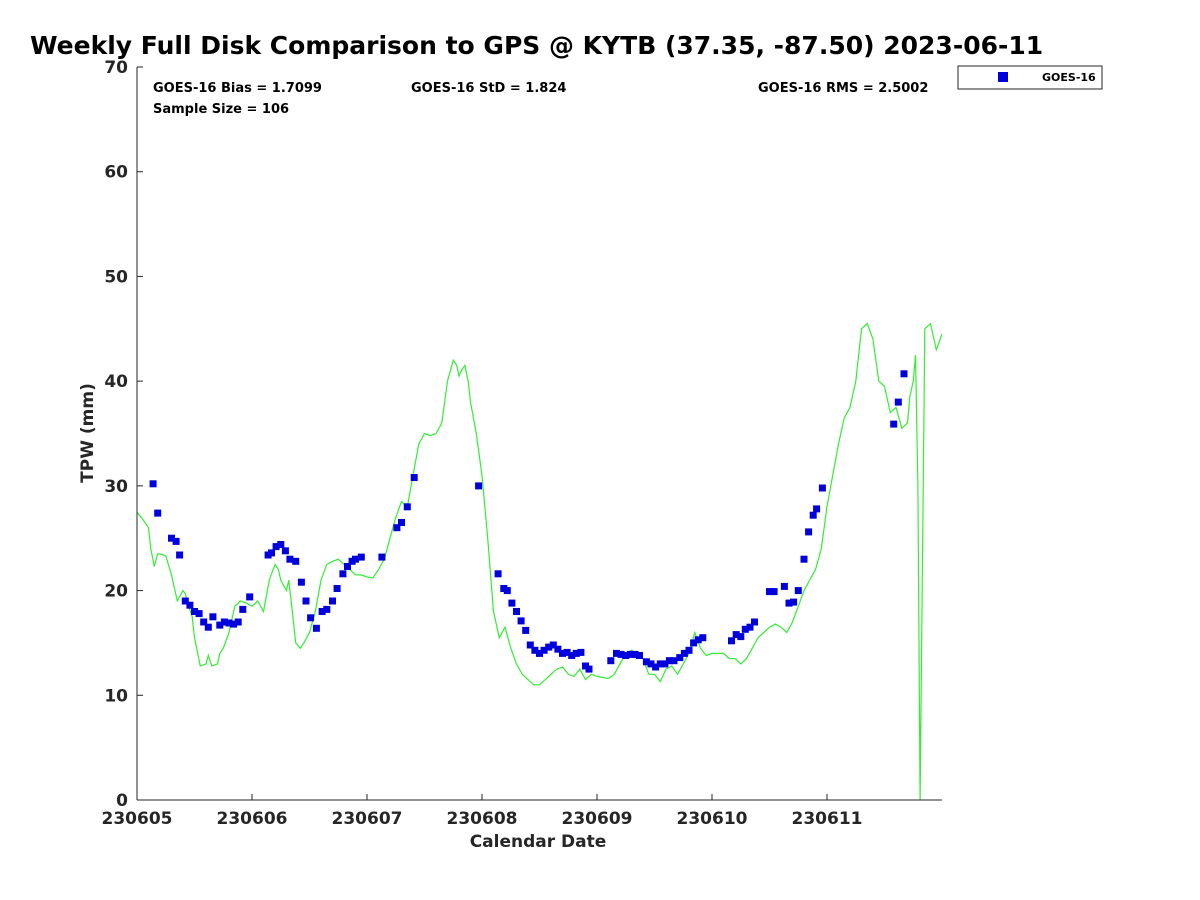 The height and width of the screenshot is (900, 1200). I want to click on y-tick-label: 60, so click(116, 173).